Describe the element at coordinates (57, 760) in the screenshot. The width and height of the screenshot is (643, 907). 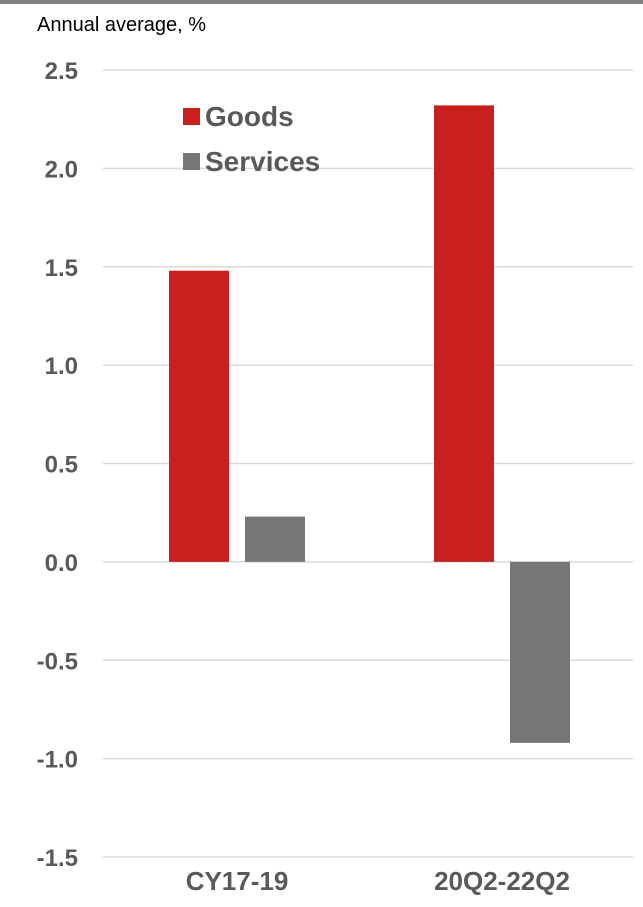
I see `y-tick-label: -1.0` at that location.